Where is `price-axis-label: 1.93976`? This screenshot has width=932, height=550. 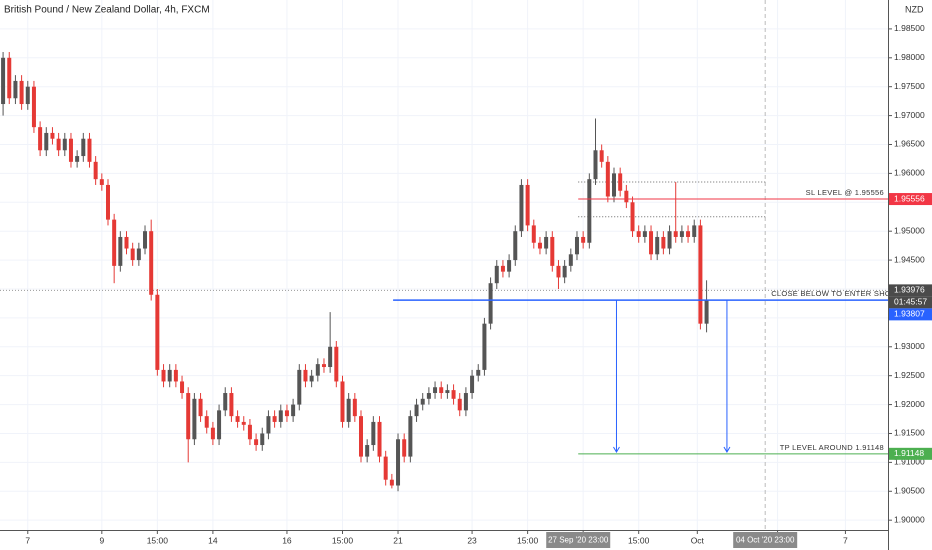 price-axis-label: 1.93976 is located at coordinates (909, 290).